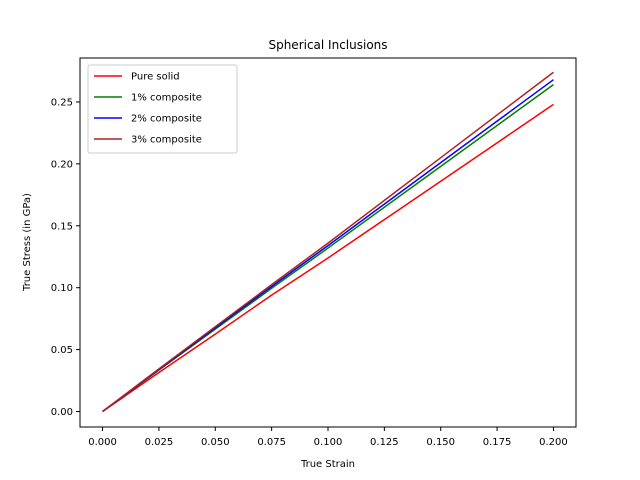 Image resolution: width=640 pixels, height=480 pixels. I want to click on legend-label: 2% composite, so click(166, 119).